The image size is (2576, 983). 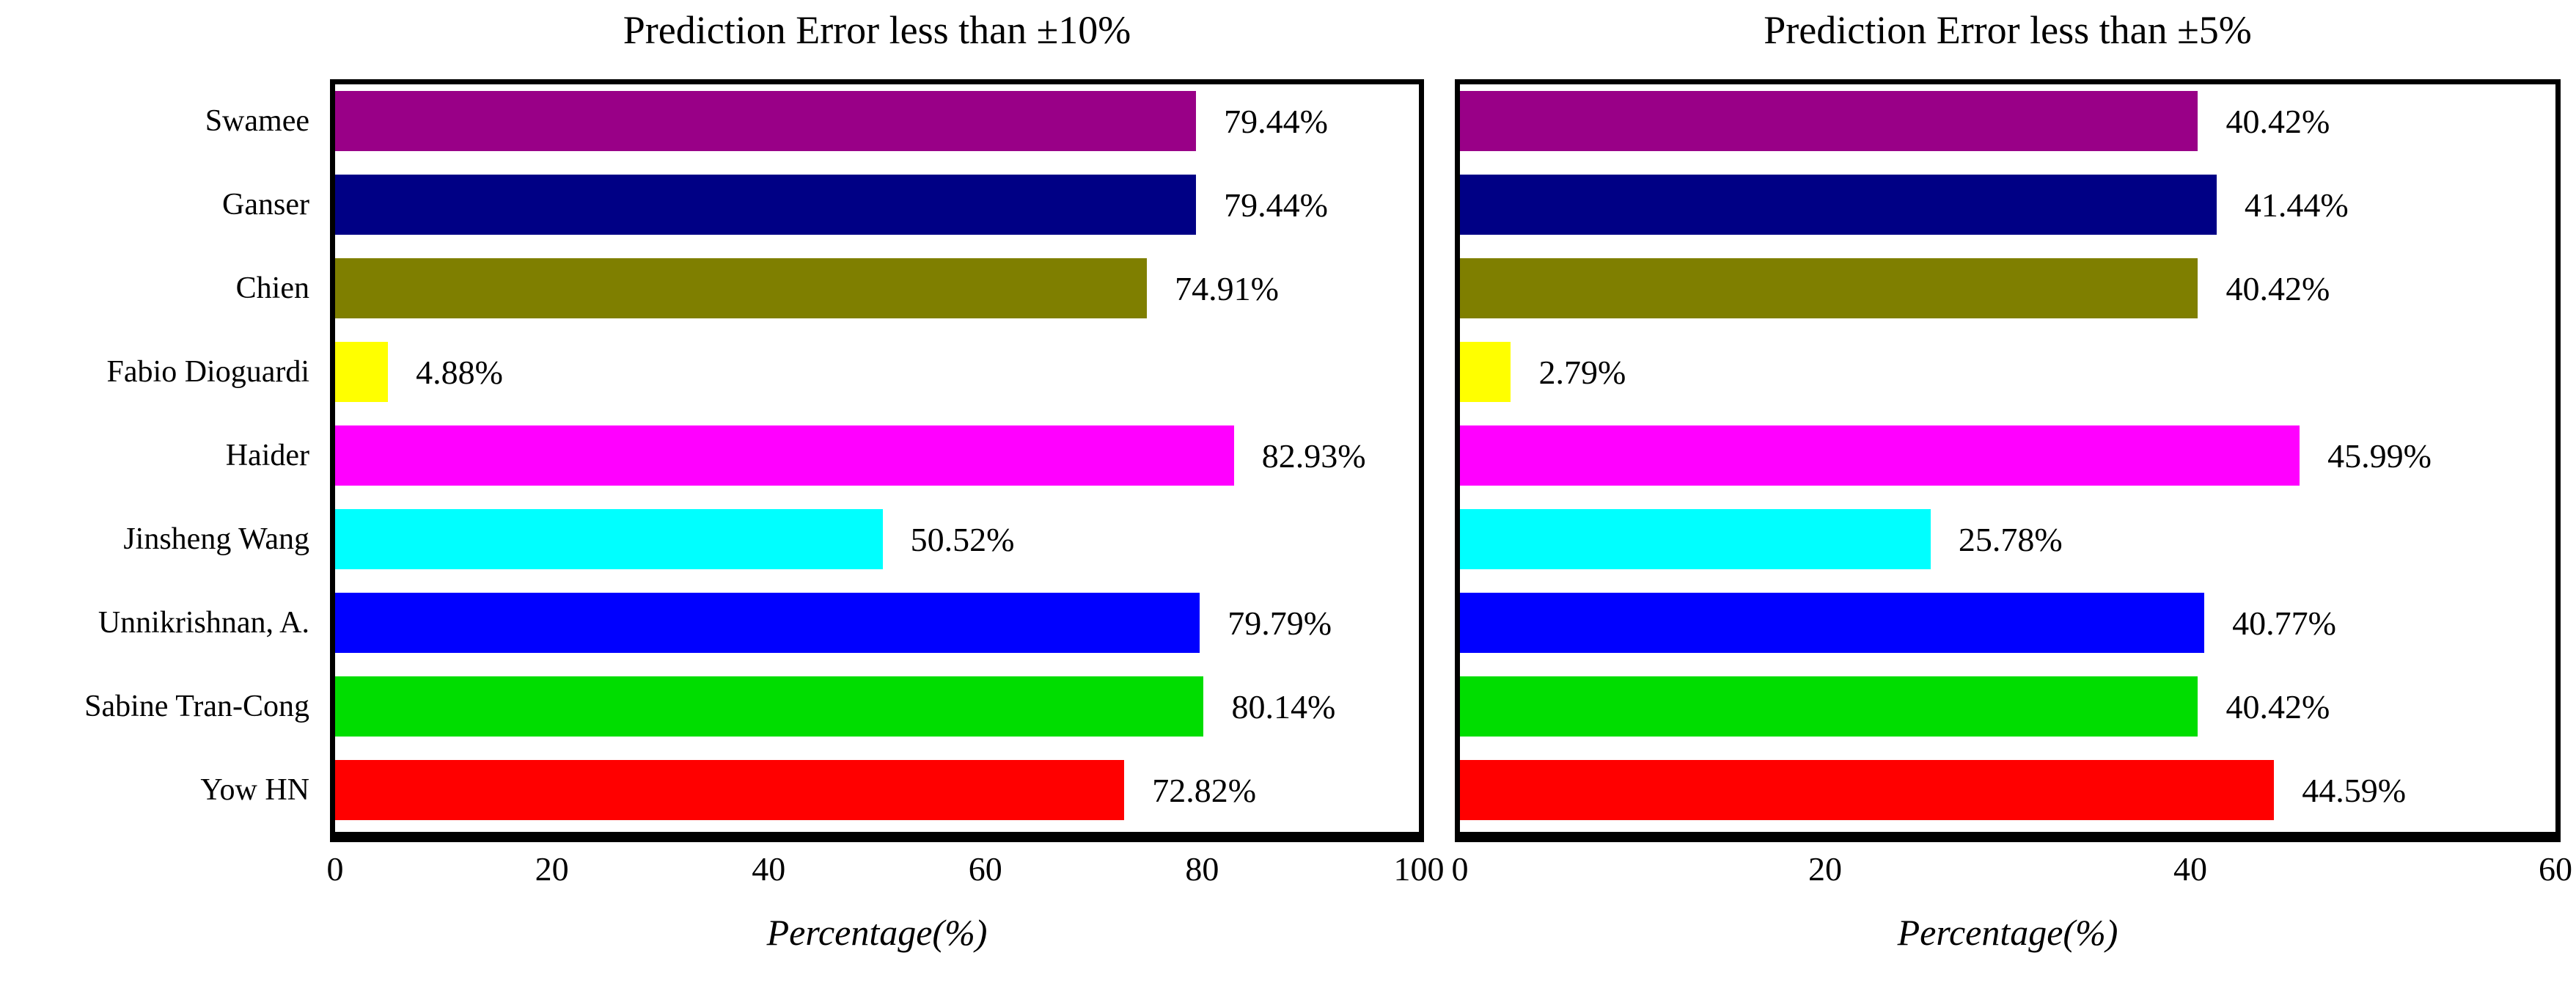 What do you see at coordinates (877, 30) in the screenshot?
I see `left-chart-title: Prediction Error less than ±10%` at bounding box center [877, 30].